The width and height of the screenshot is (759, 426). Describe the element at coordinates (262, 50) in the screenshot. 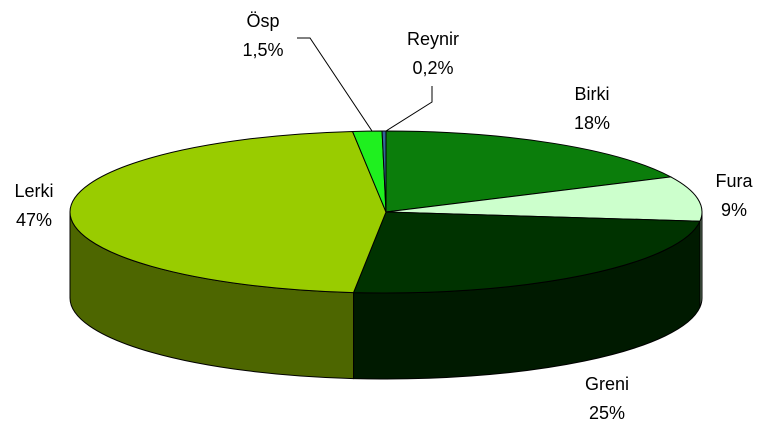

I see `value-label: 1,5%` at that location.